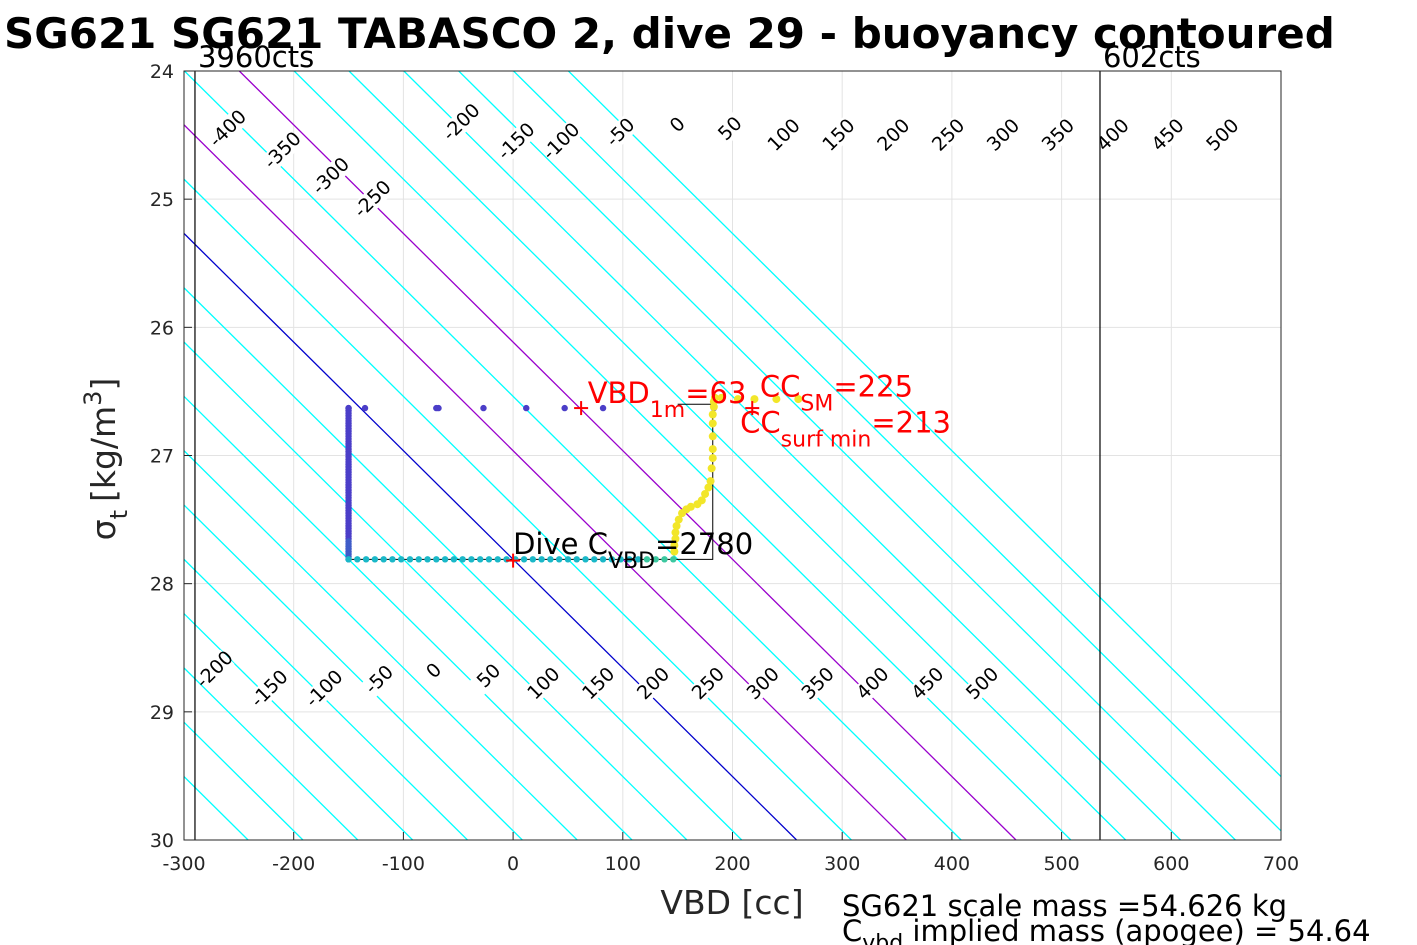 The image size is (1417, 945). What do you see at coordinates (183, 864) in the screenshot?
I see `x-tick-label: -300` at bounding box center [183, 864].